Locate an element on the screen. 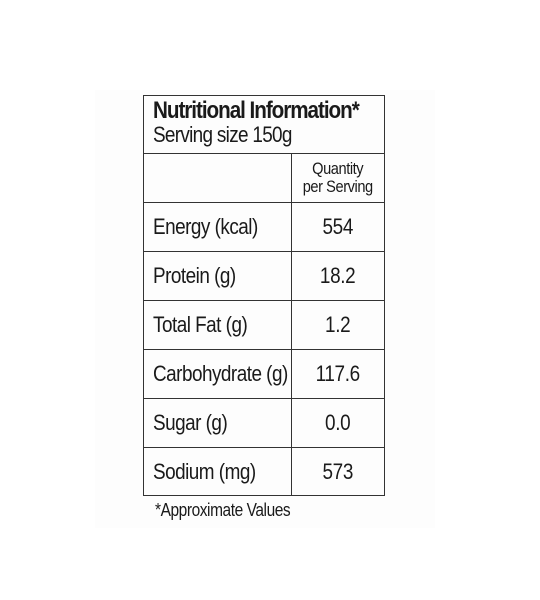 This screenshot has height=600, width=540. table-row-sodium: Sodium (mg) 573 is located at coordinates (264, 471).